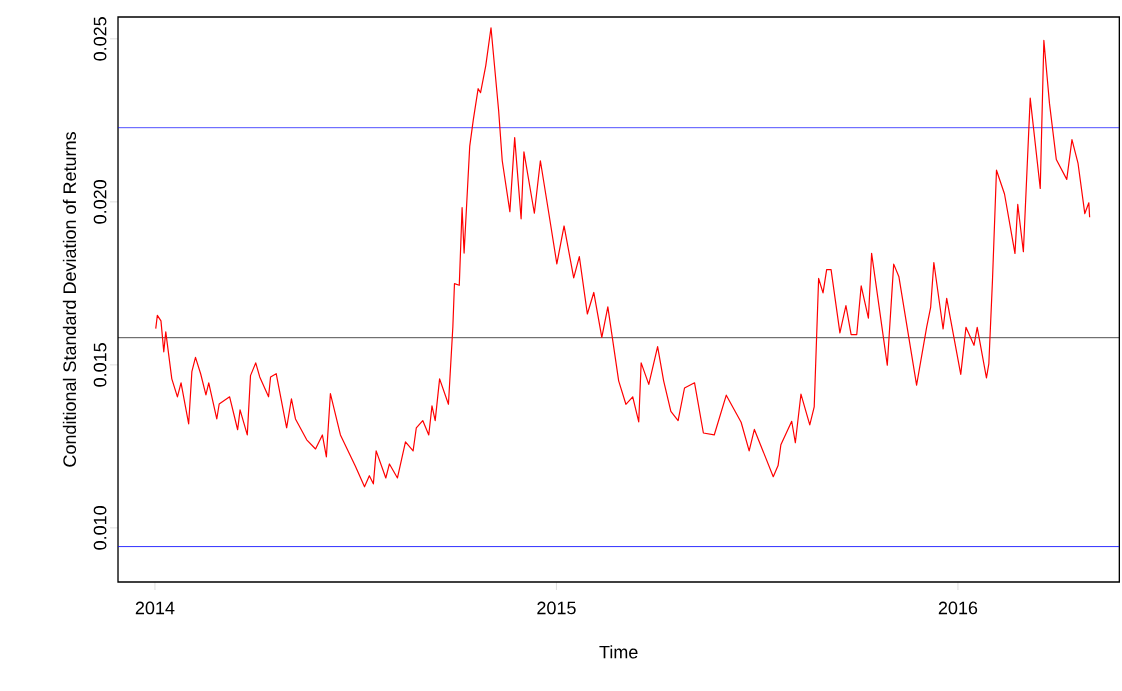  What do you see at coordinates (100, 39) in the screenshot?
I see `y-tick-label: 0.025` at bounding box center [100, 39].